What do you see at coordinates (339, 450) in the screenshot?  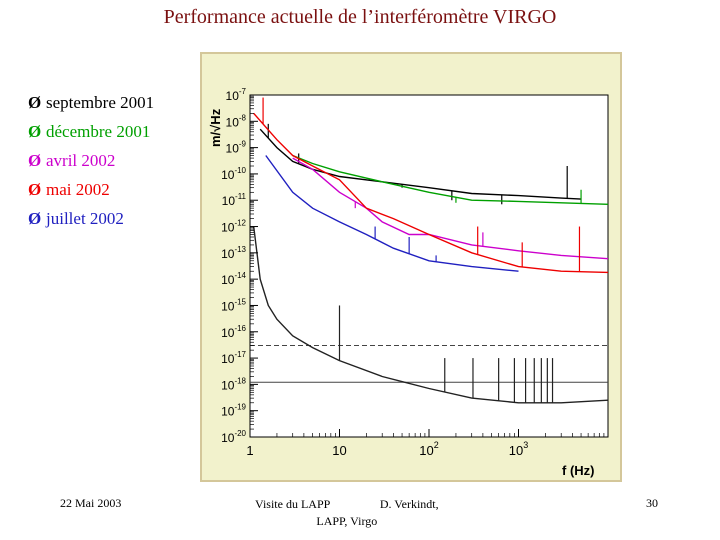 I see `x-tick-label: 10` at bounding box center [339, 450].